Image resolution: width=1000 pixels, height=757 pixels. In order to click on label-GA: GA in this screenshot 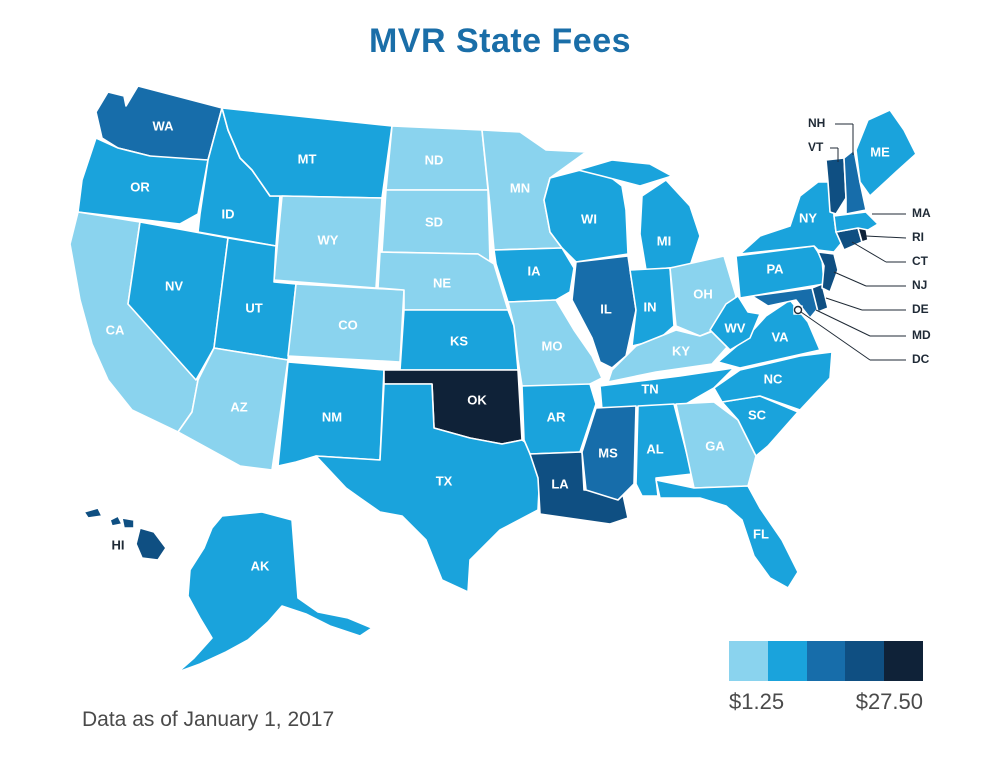, I will do `click(715, 445)`.